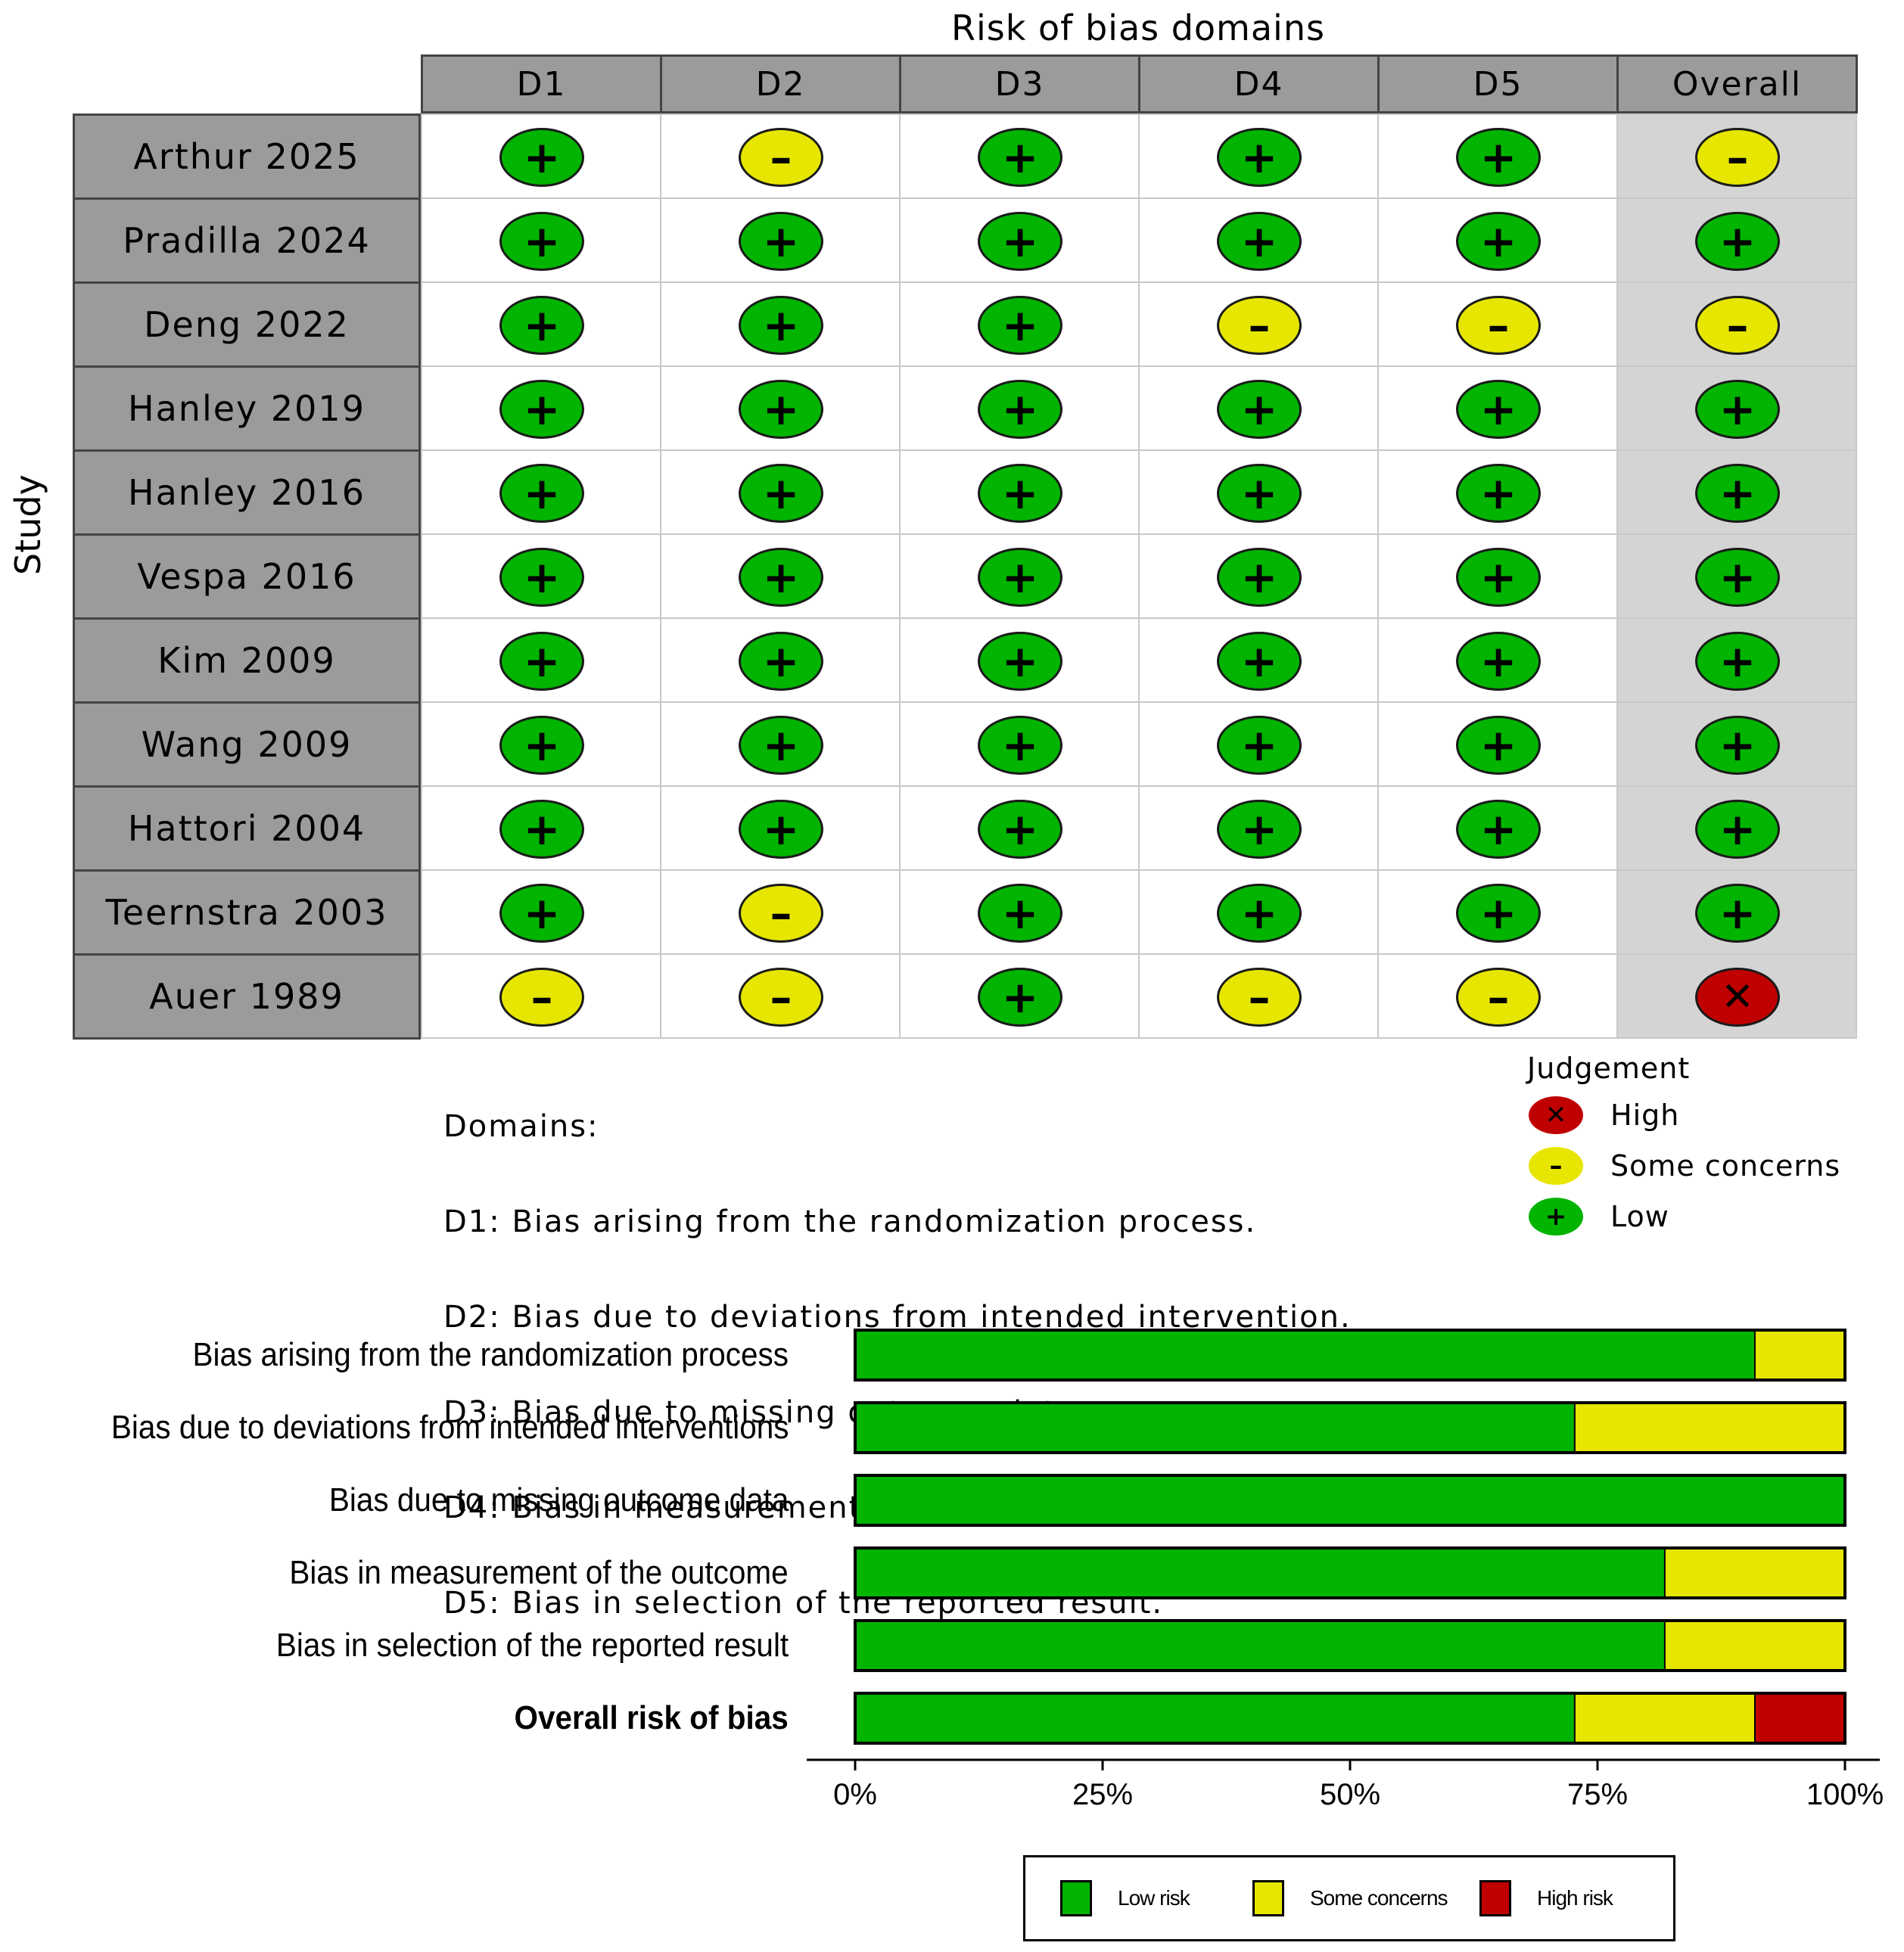  What do you see at coordinates (855, 1794) in the screenshot?
I see `x-axis-tick-label: 0%` at bounding box center [855, 1794].